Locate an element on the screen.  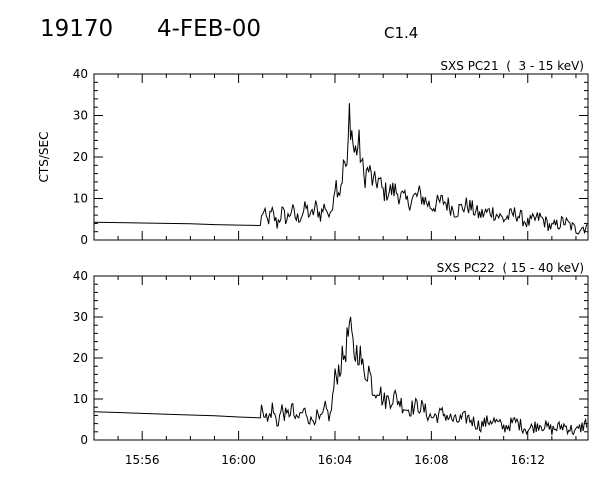
event-date: 4-FEB-00 is located at coordinates (209, 29).